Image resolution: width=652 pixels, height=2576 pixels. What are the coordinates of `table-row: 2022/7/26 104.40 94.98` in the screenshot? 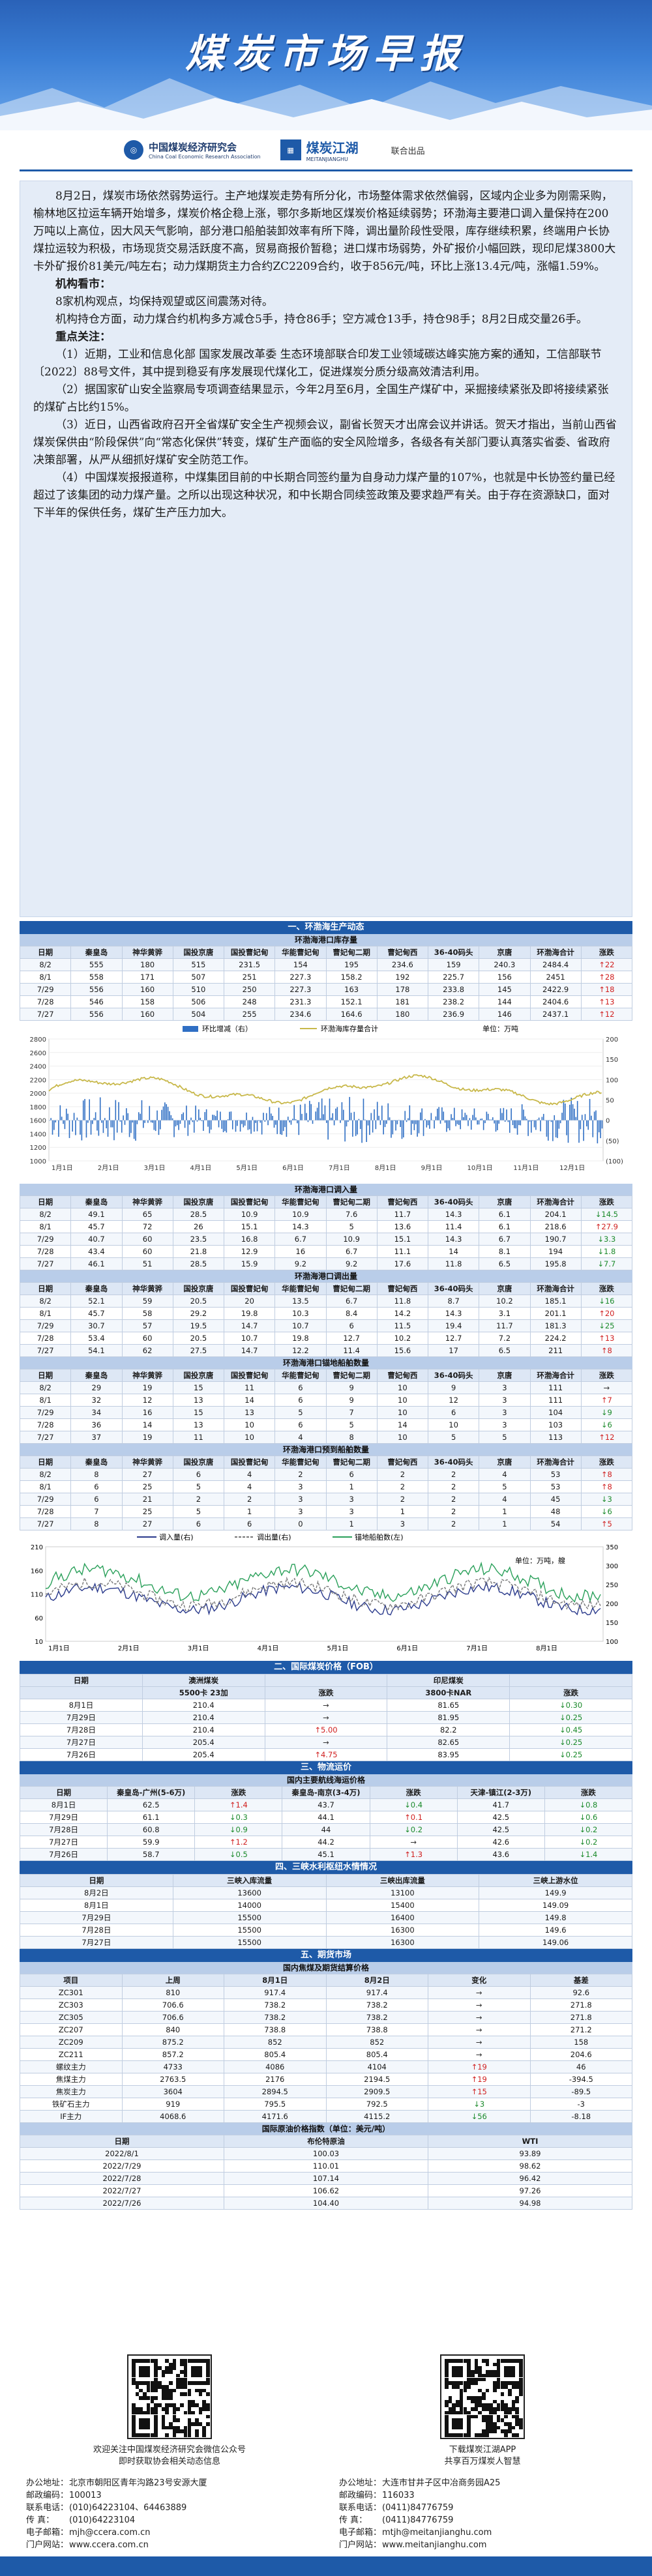 It's located at (326, 2203).